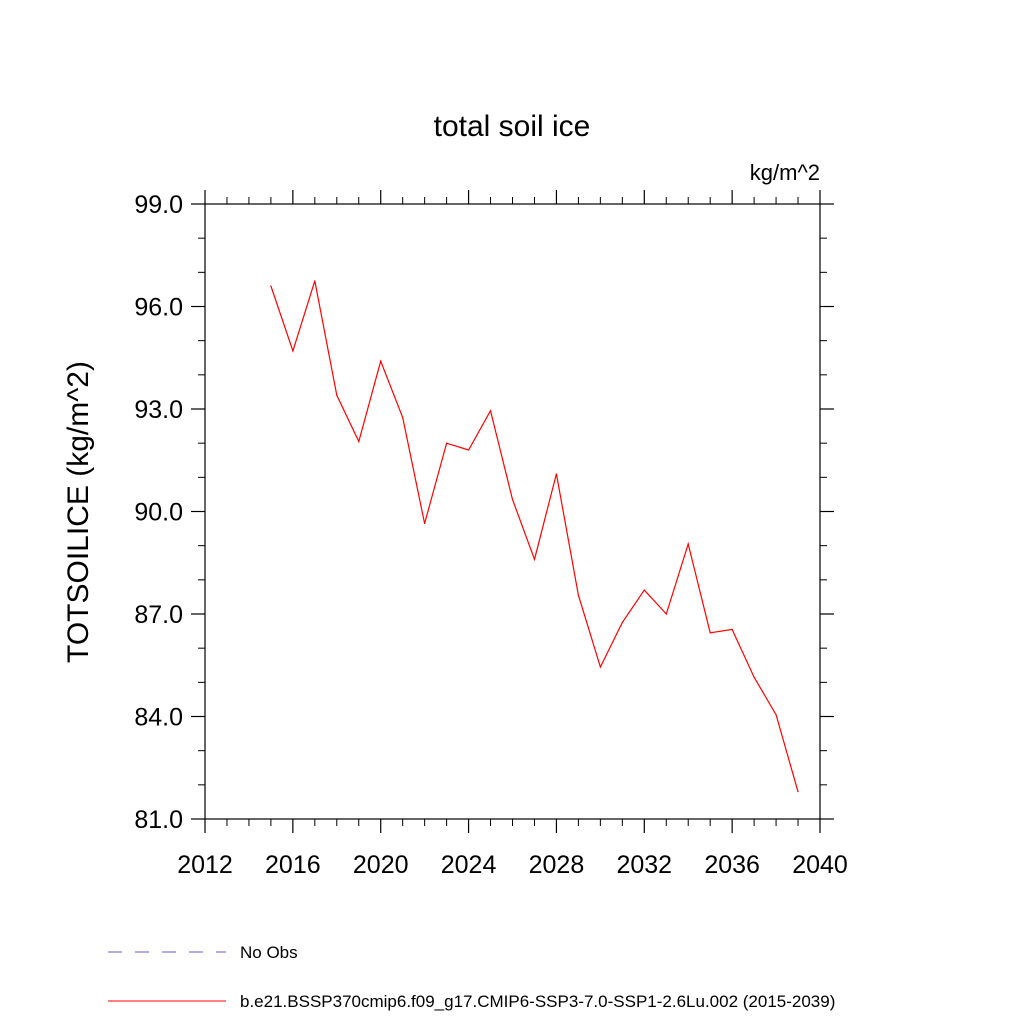 Image resolution: width=1024 pixels, height=1024 pixels. What do you see at coordinates (158, 410) in the screenshot?
I see `y-tick-label: 93.0` at bounding box center [158, 410].